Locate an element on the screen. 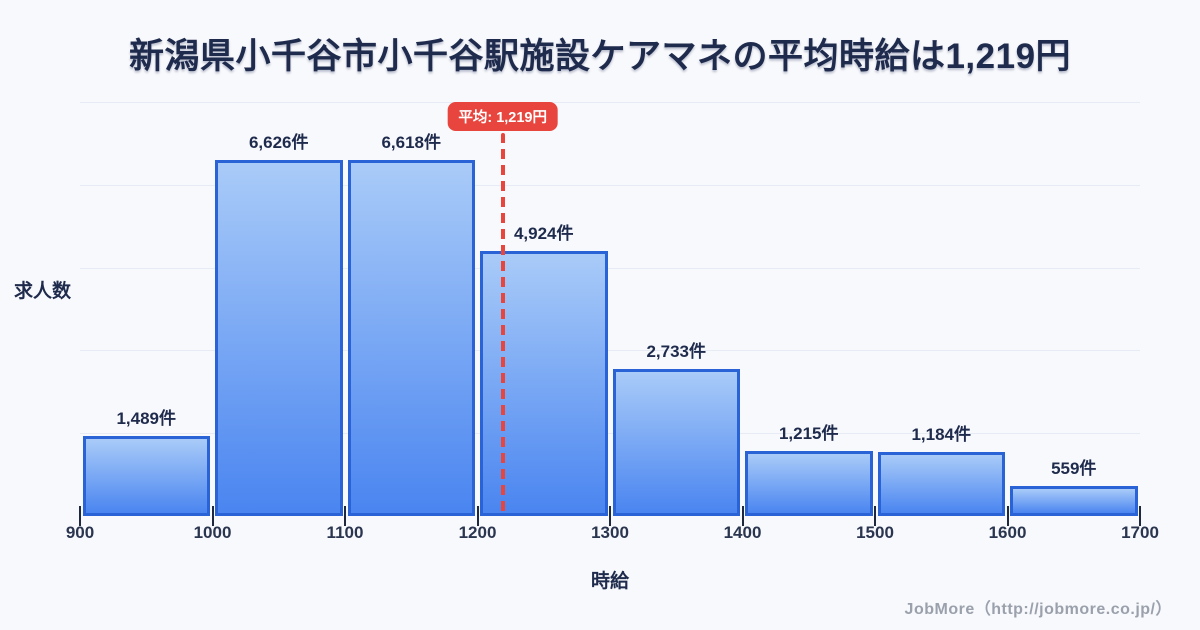 Image resolution: width=1200 pixels, height=630 pixels. x-axis-label: 時給 is located at coordinates (609, 581).